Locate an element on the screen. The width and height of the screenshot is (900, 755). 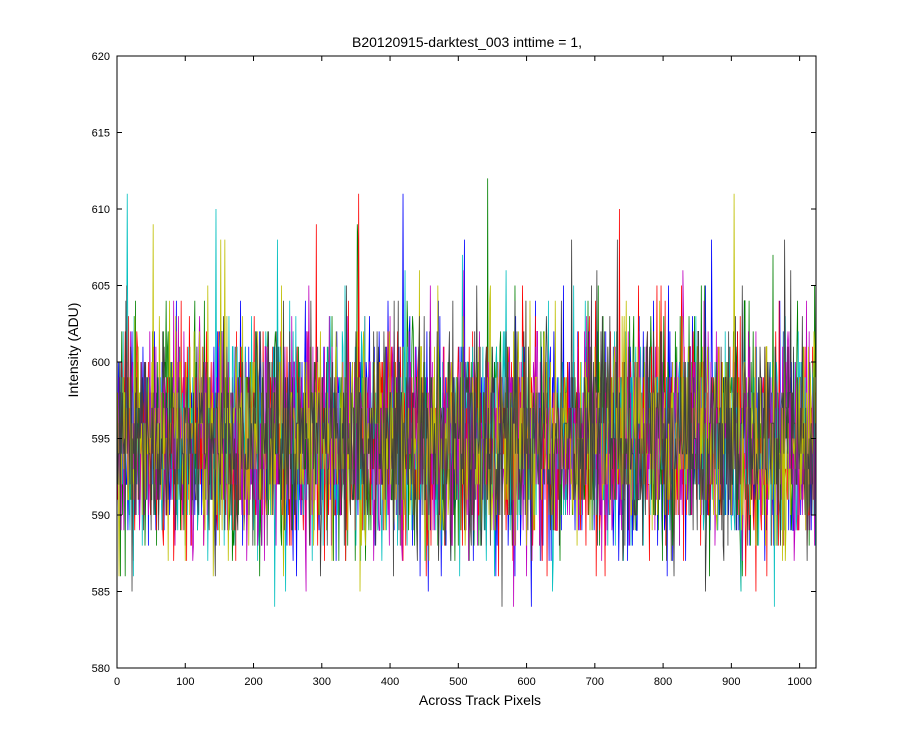
x-axis-label: Across Track Pixels is located at coordinates (480, 700).